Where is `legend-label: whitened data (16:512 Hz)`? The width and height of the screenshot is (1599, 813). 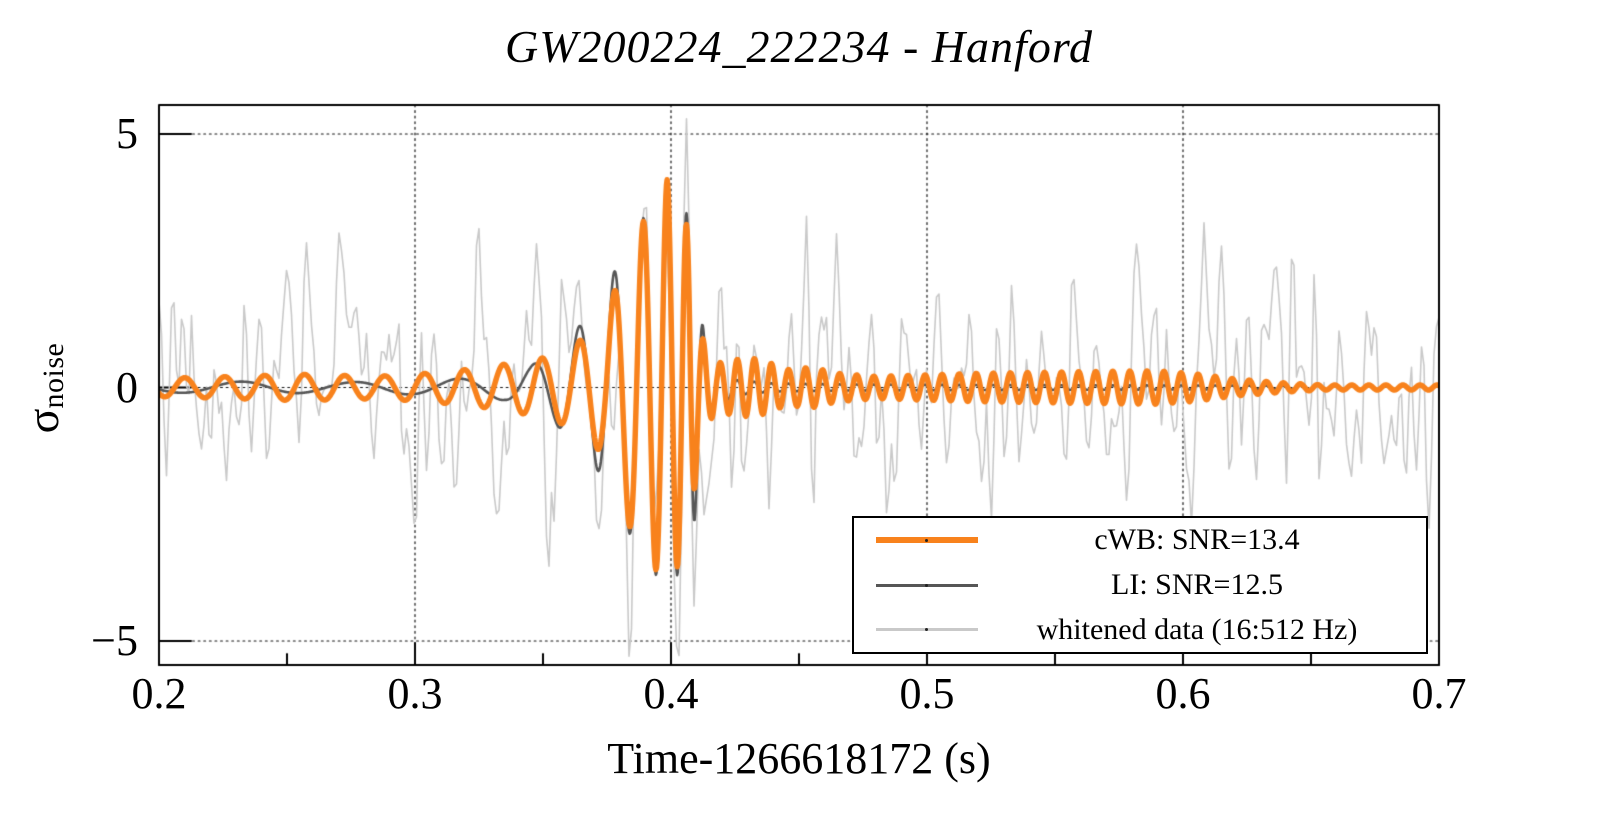 legend-label: whitened data (16:512 Hz) is located at coordinates (1197, 629).